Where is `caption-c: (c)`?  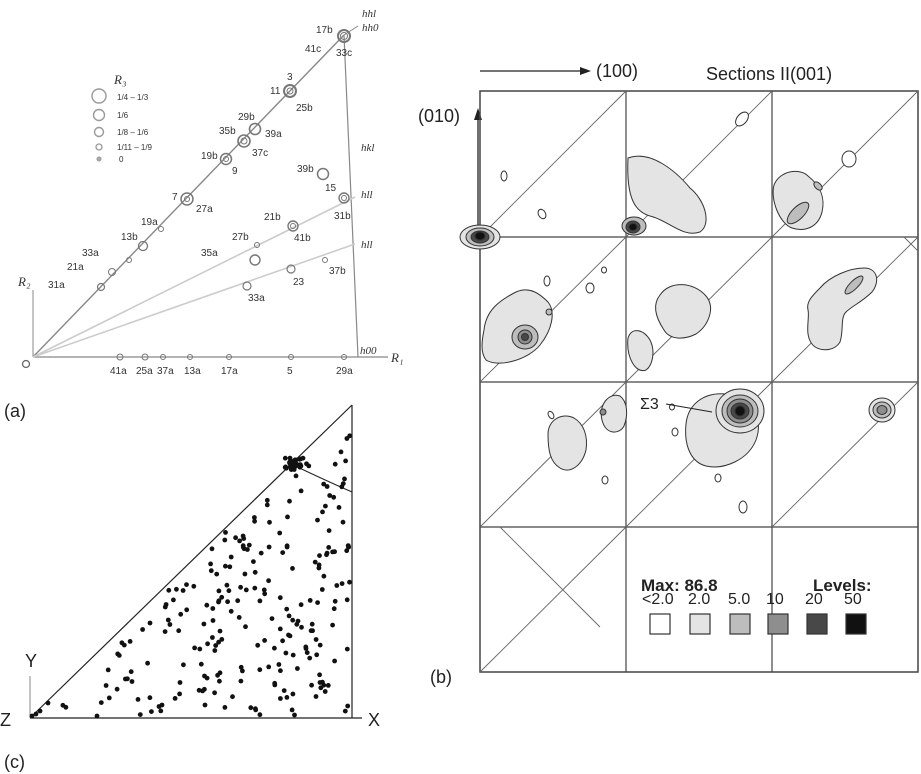
caption-c: (c) is located at coordinates (14, 762).